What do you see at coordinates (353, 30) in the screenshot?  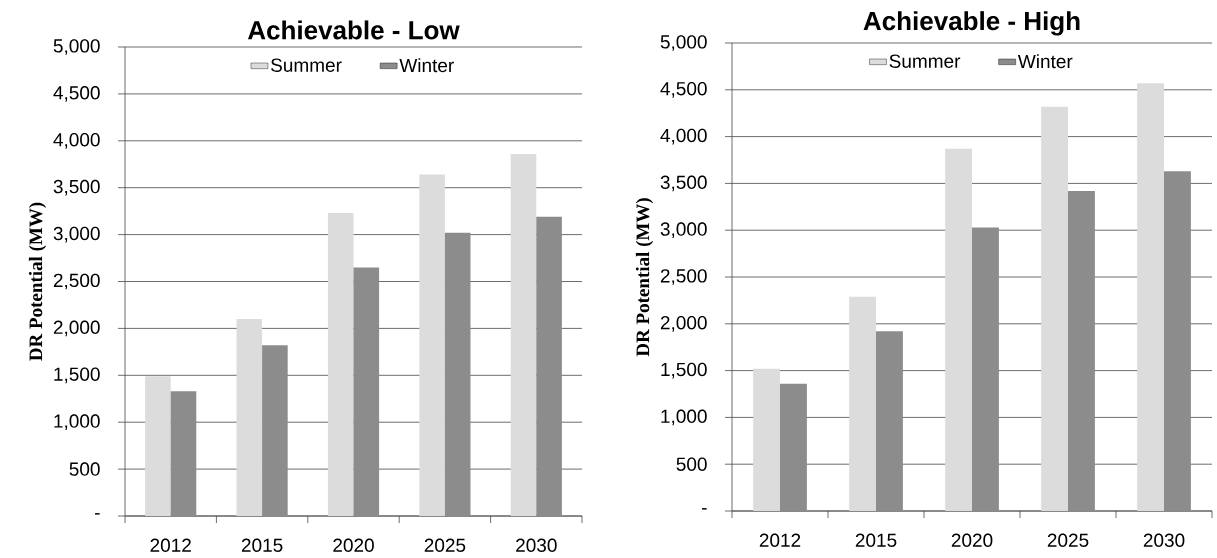 I see `chart-title: Achievable - Low` at bounding box center [353, 30].